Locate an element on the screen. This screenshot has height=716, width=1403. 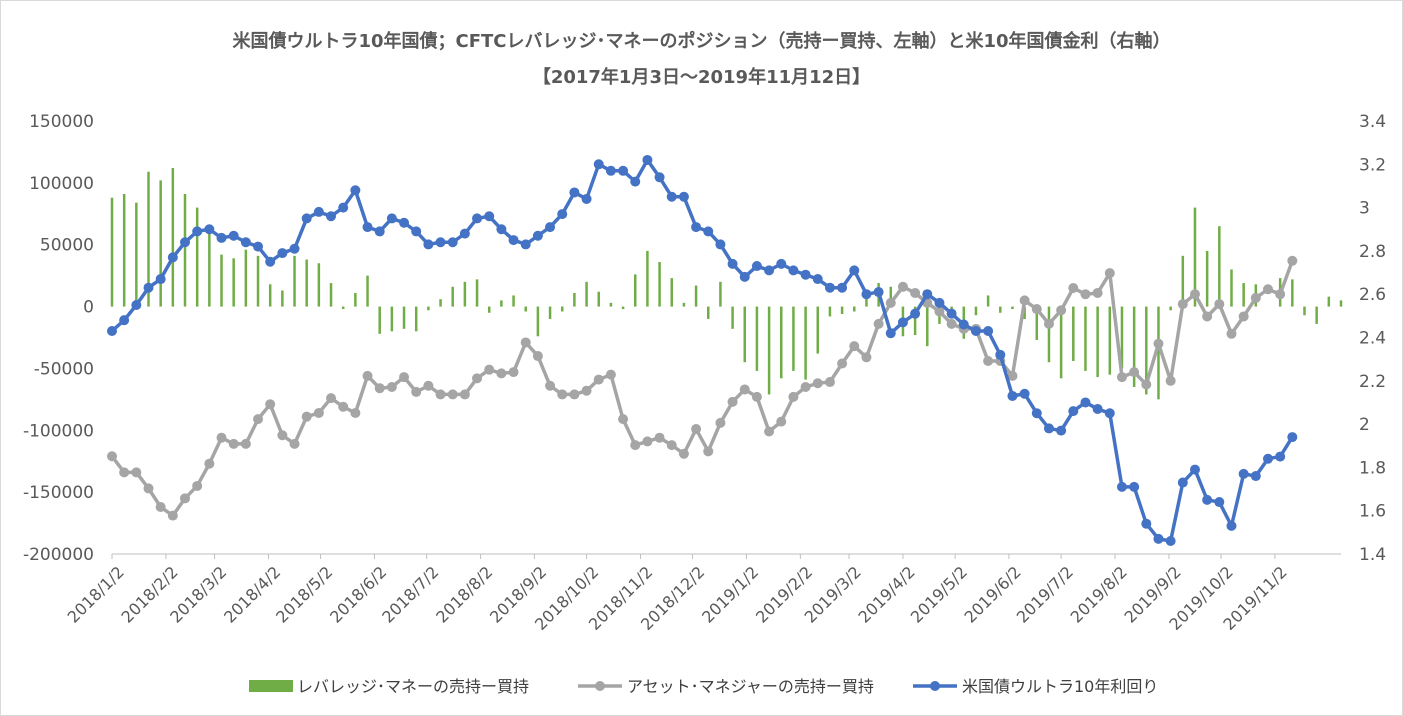
y-left-tick-label: -150000 is located at coordinates (58, 493).